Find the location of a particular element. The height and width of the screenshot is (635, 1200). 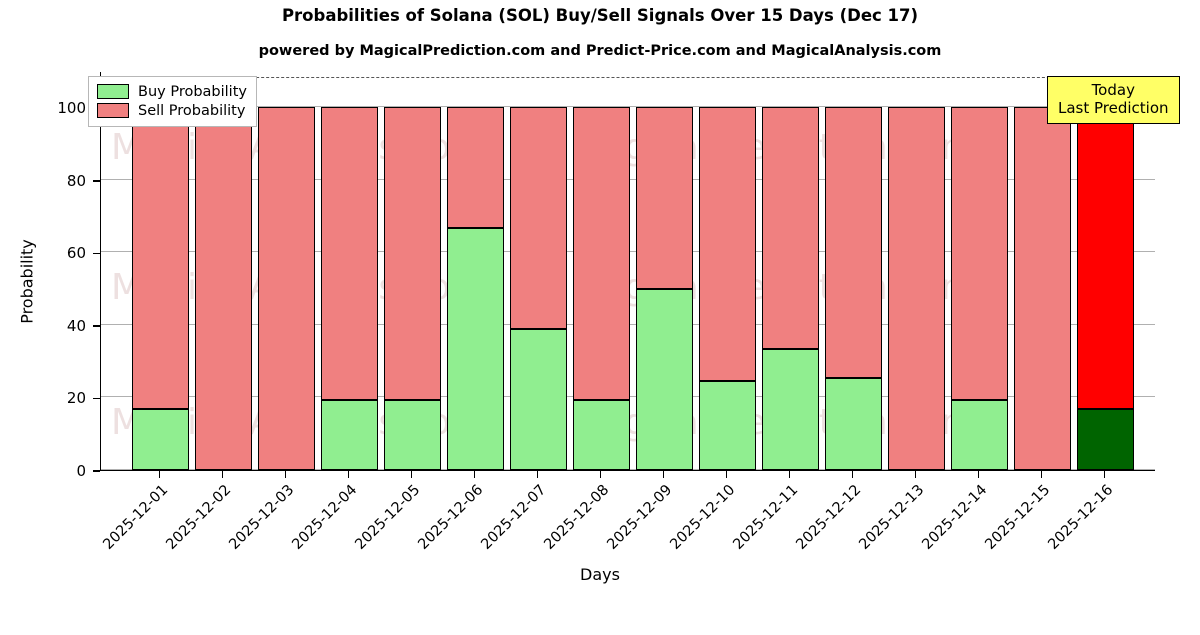

legend-item-sell: Sell Probability is located at coordinates (172, 110).